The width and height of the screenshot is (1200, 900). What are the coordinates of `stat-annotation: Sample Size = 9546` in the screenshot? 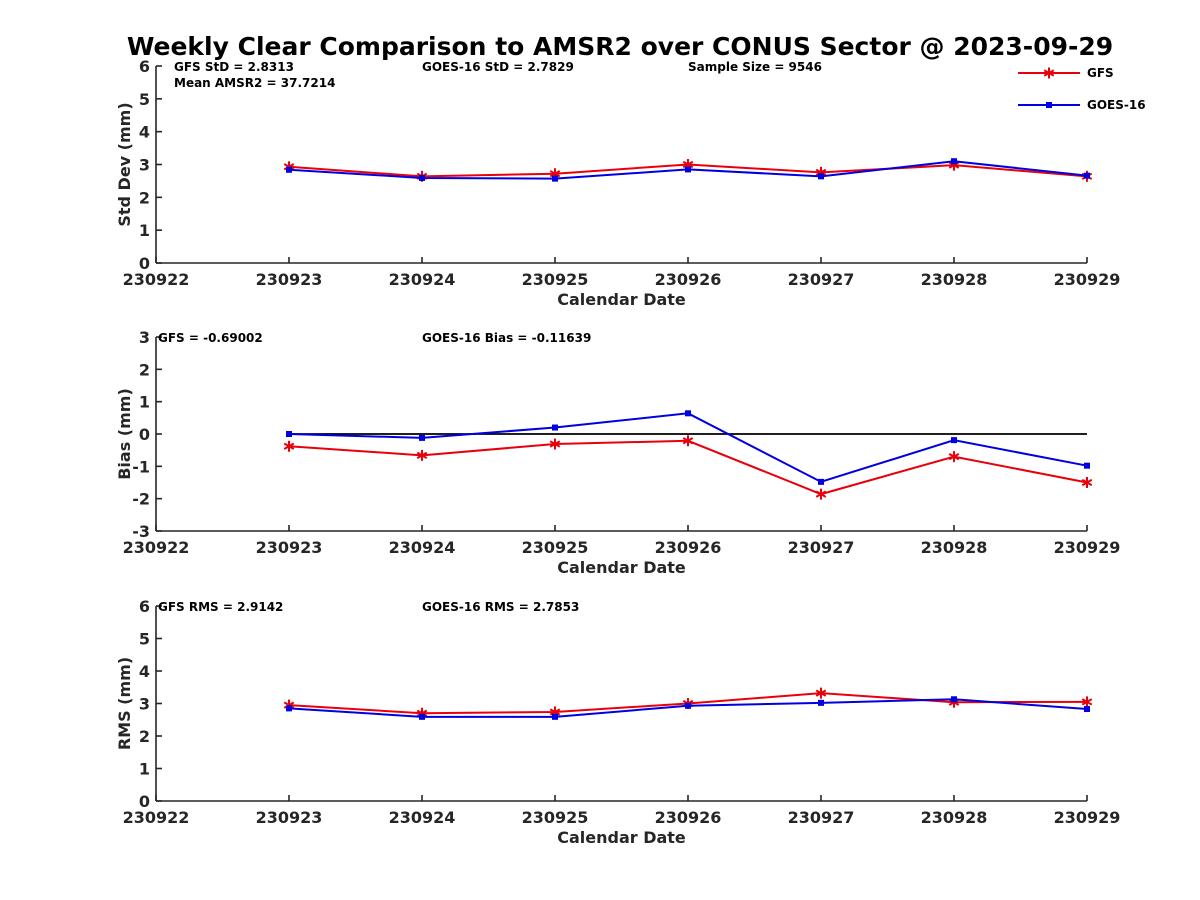 It's located at (755, 67).